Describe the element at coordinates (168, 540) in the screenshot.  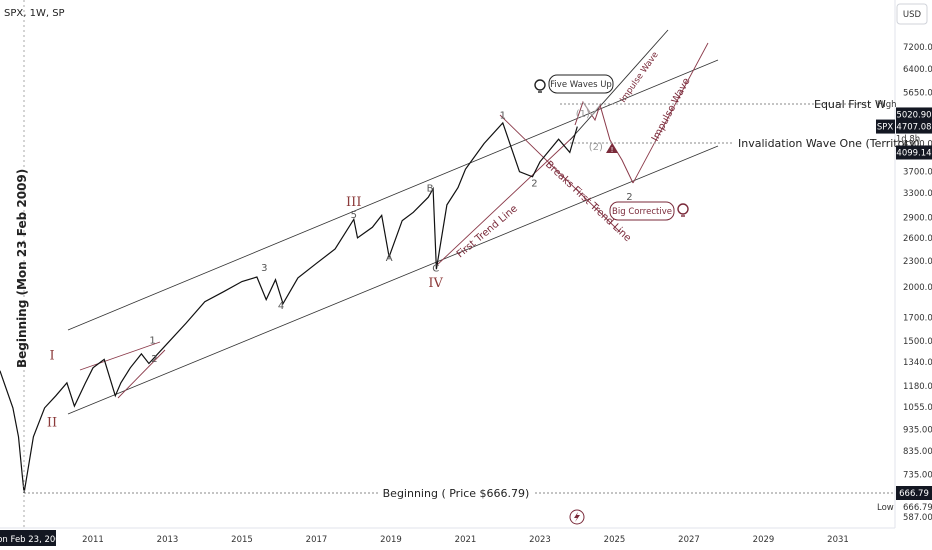
I see `x-tick-label: 2013` at that location.